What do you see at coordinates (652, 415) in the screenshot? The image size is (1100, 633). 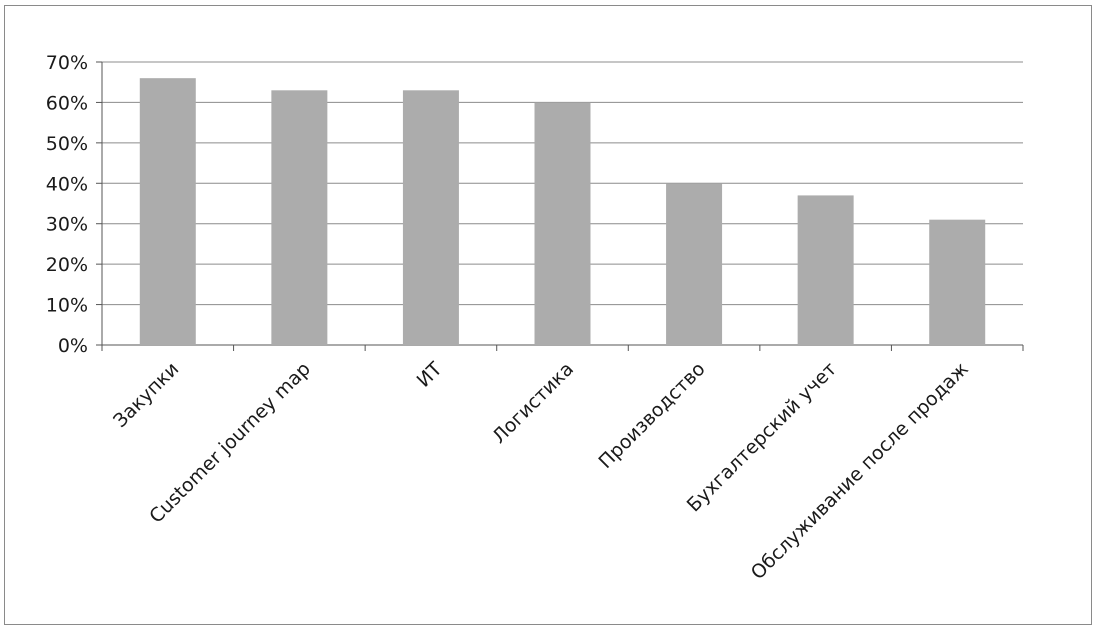 I see `x-tick-label: Производство` at bounding box center [652, 415].